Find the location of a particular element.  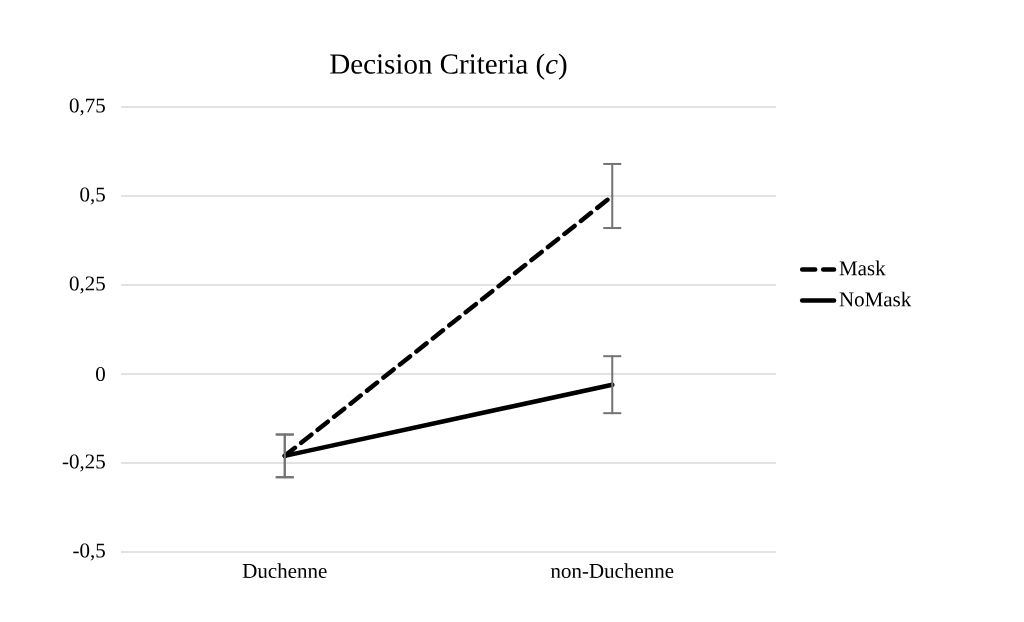

chart-title: Decision Criteria (c) is located at coordinates (448, 66).